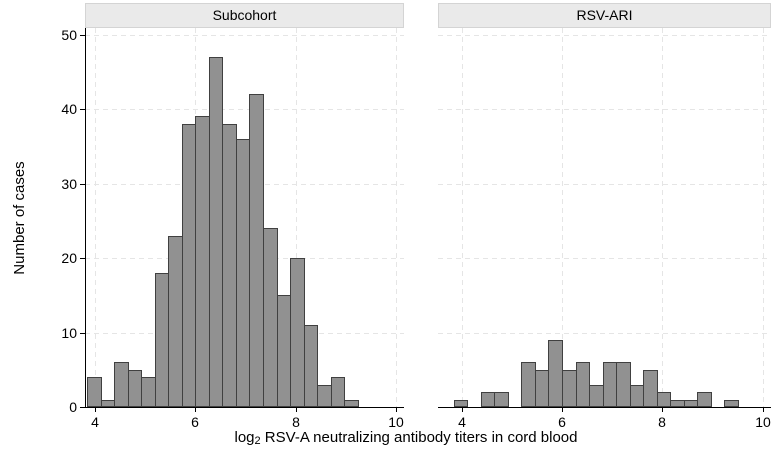 This screenshot has height=460, width=776. I want to click on y-tick-label: 50, so click(69, 35).